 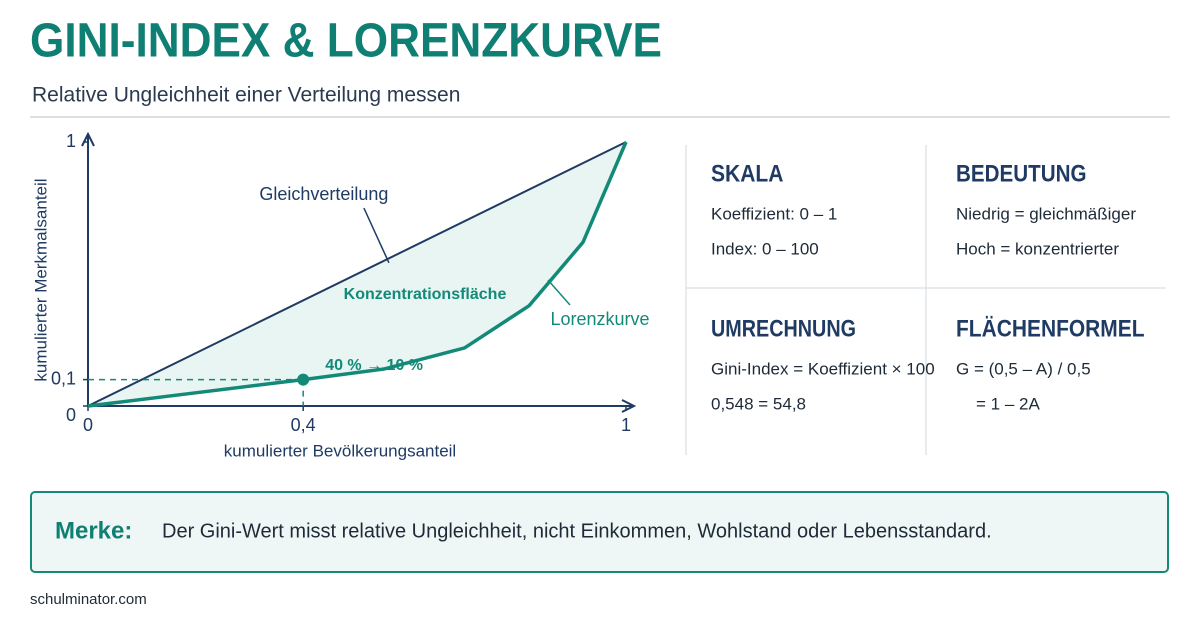 I want to click on panel-text: Hoch = konzentrierter, so click(x=1037, y=248).